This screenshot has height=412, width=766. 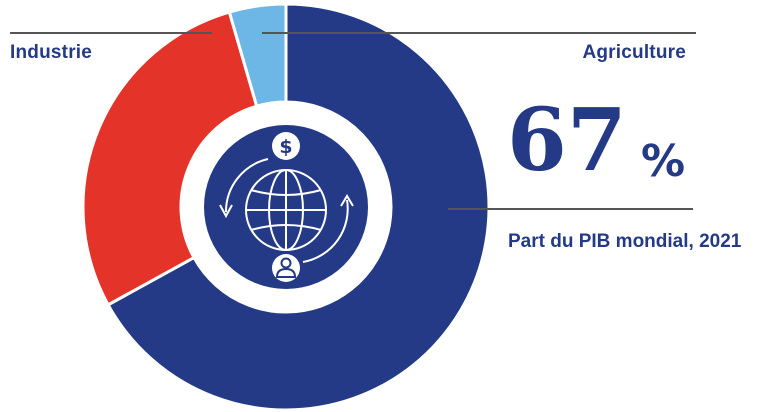 I want to click on slice-agriculture, so click(x=257, y=55).